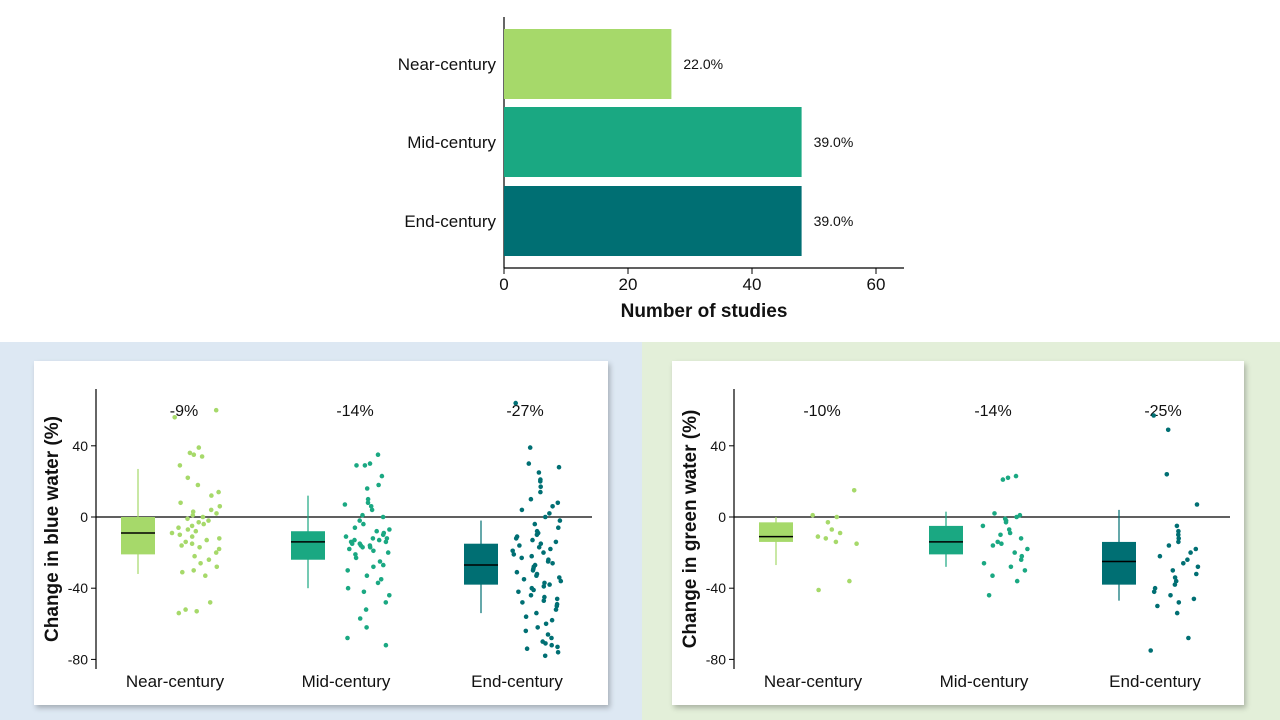 The height and width of the screenshot is (720, 1280). Describe the element at coordinates (716, 659) in the screenshot. I see `y-tick-label: -80` at that location.